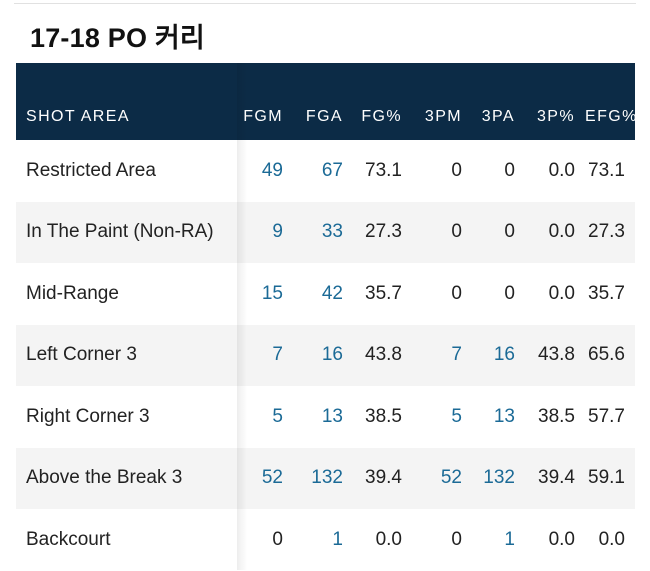 The height and width of the screenshot is (571, 650). I want to click on table-row: Restricted Area 49 67 73.1 0 0 0.0 73.1, so click(325, 171).